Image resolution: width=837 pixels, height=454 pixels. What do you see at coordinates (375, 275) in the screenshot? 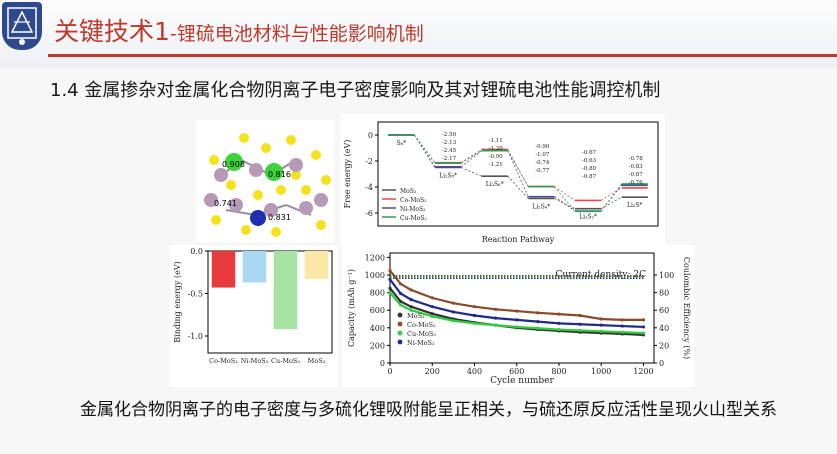
I see `y-tick-label: 1000` at bounding box center [375, 275].